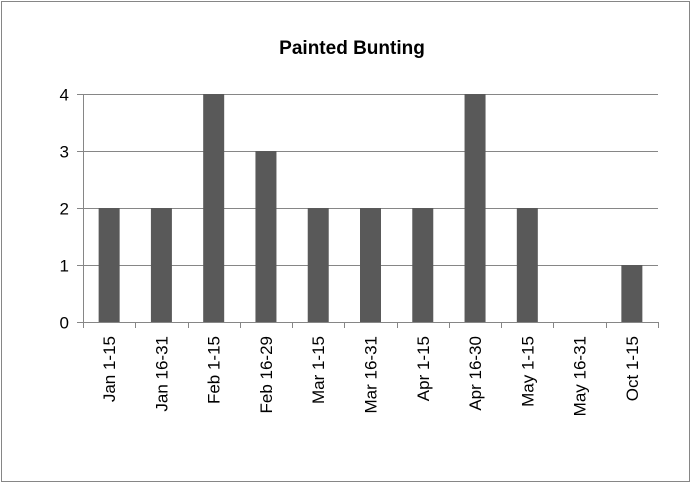 Image resolution: width=693 pixels, height=485 pixels. What do you see at coordinates (475, 373) in the screenshot?
I see `x-tick-label: Apr 16-30` at bounding box center [475, 373].